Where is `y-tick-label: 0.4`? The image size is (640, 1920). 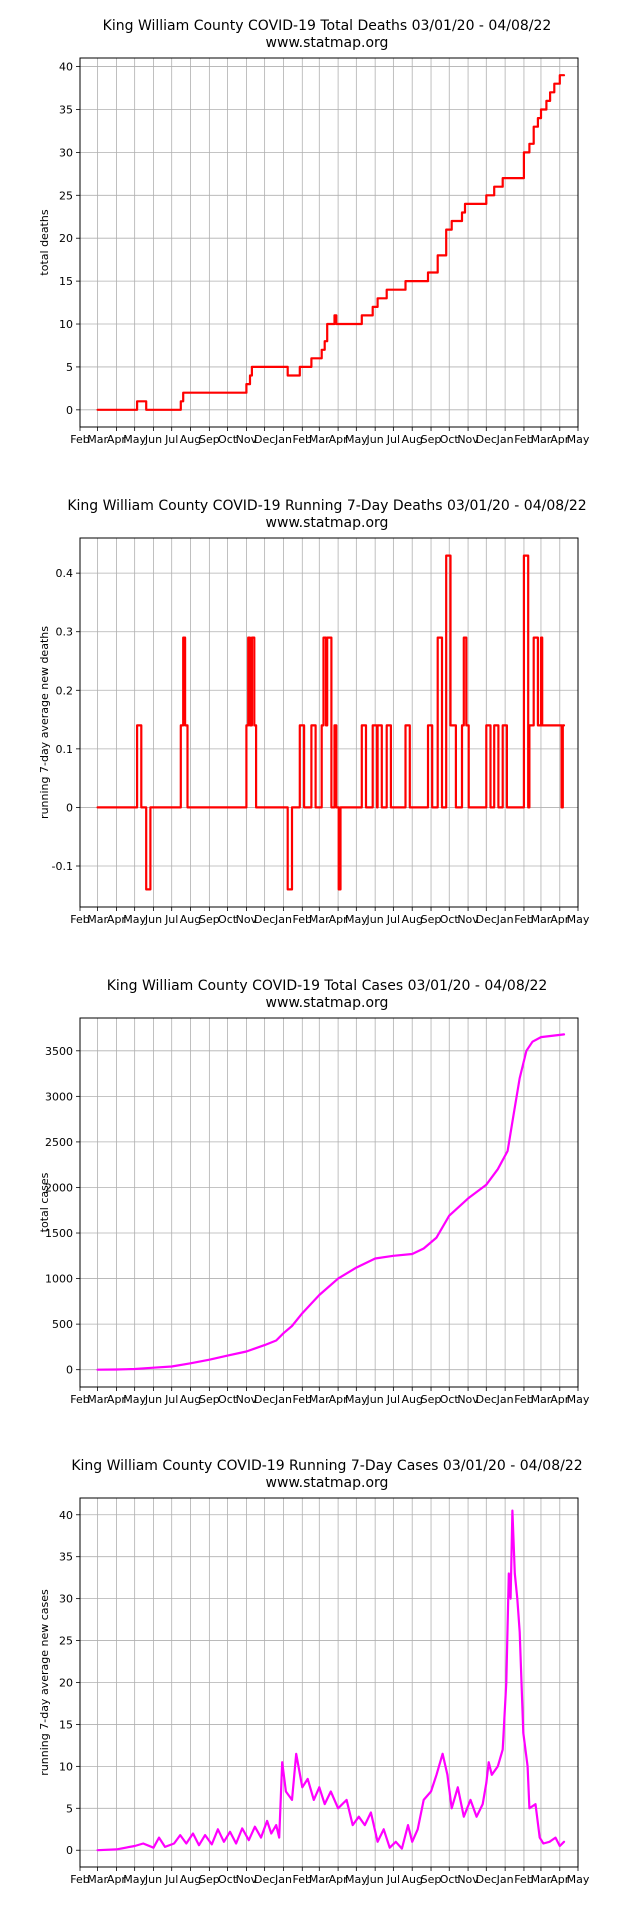
y-tick-label: 0.4 is located at coordinates (65, 573).